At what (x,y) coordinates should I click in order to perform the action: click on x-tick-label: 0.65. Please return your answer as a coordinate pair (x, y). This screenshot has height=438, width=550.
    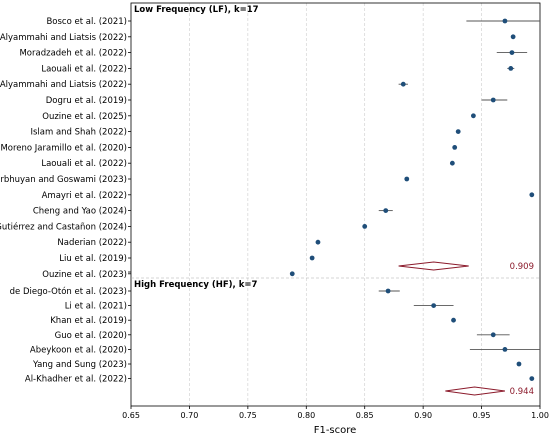
    Looking at the image, I should click on (131, 415).